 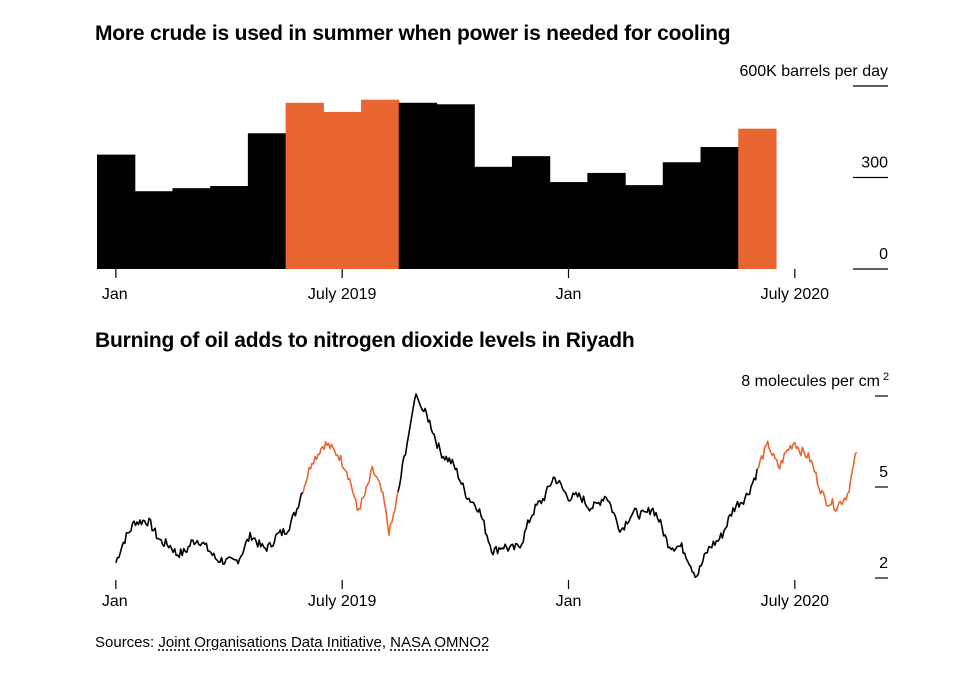 What do you see at coordinates (883, 563) in the screenshot?
I see `no2-y-tick-label-2: 2` at bounding box center [883, 563].